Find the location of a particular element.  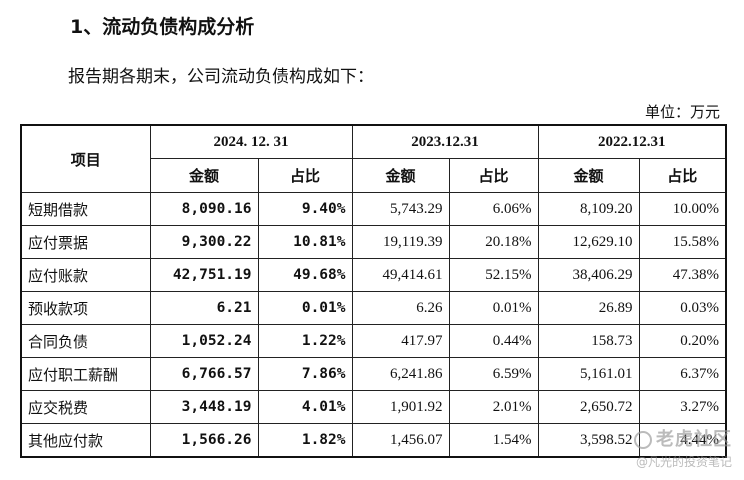

amount-cell: 1,901.92 is located at coordinates (400, 407).